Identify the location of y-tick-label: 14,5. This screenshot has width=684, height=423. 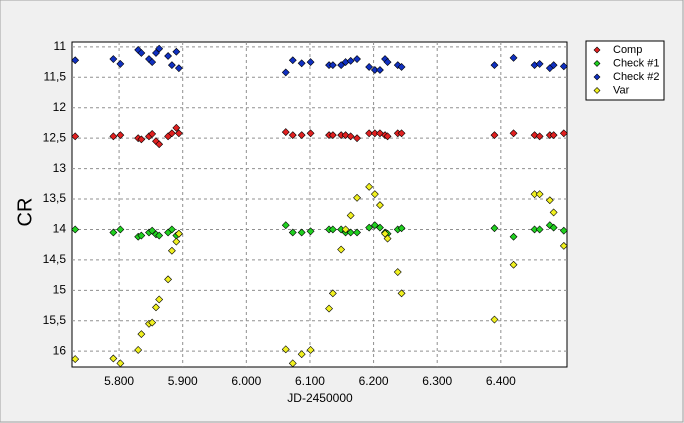
(55, 259).